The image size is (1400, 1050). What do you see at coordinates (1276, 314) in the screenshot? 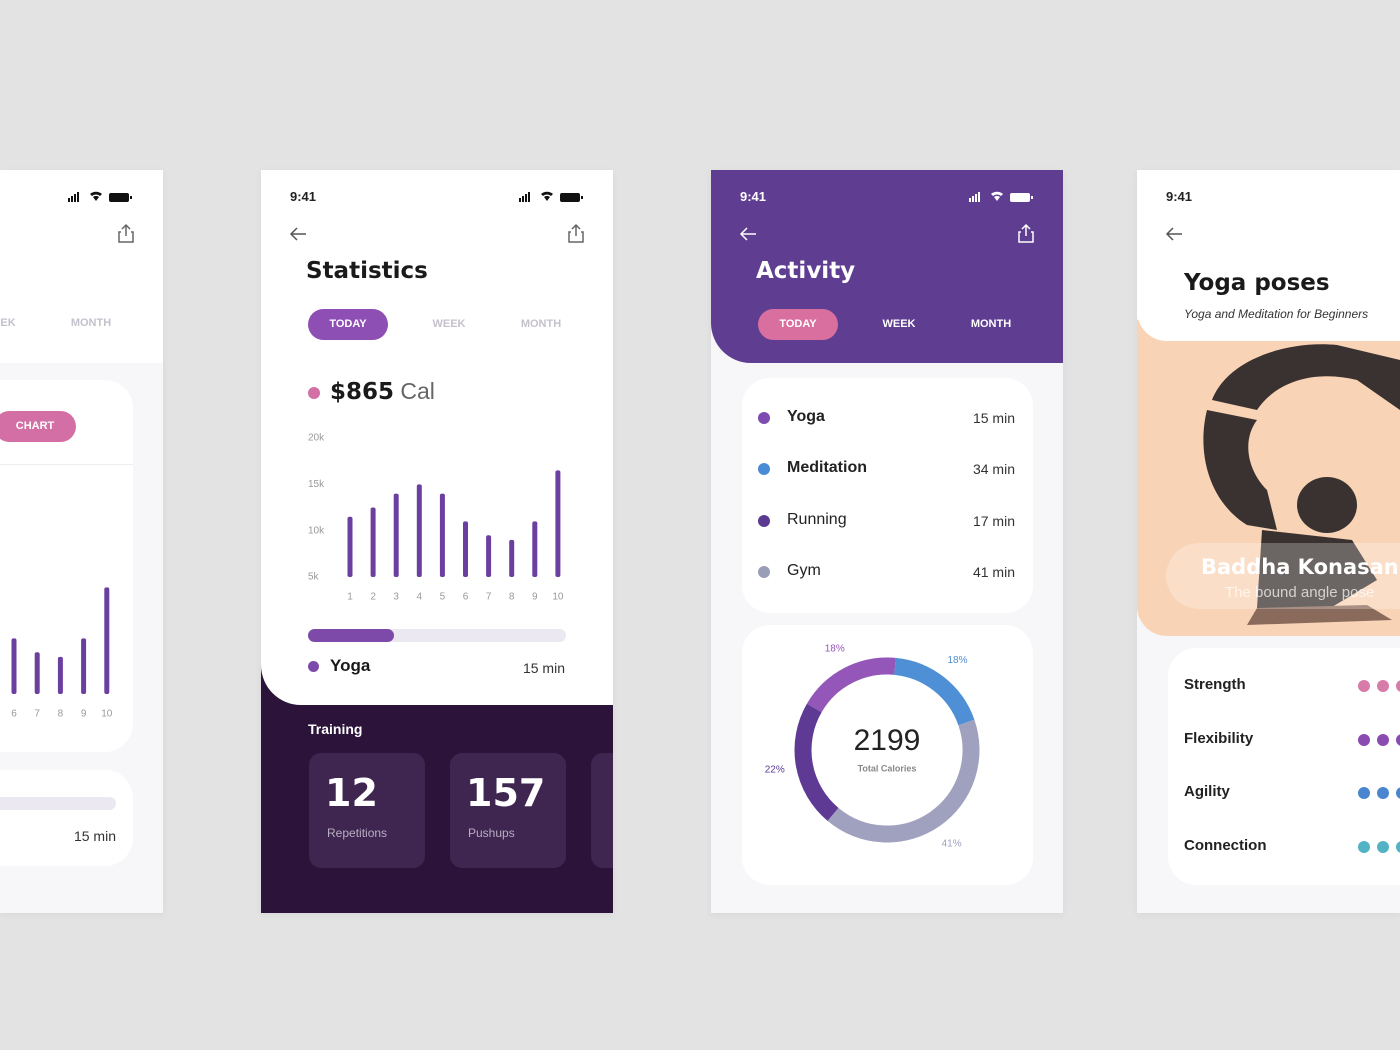
I see `subtitle: Yoga and Meditation for Beginners` at bounding box center [1276, 314].